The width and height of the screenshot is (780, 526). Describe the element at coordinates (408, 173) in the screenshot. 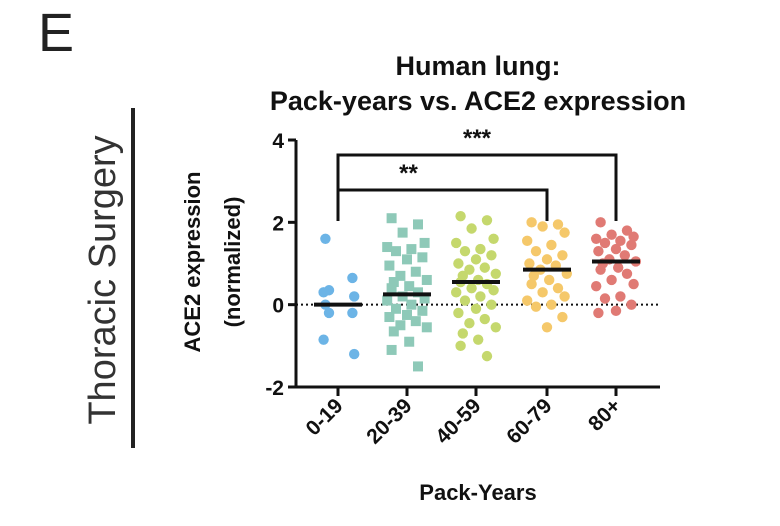

I see `significance-label: **` at that location.